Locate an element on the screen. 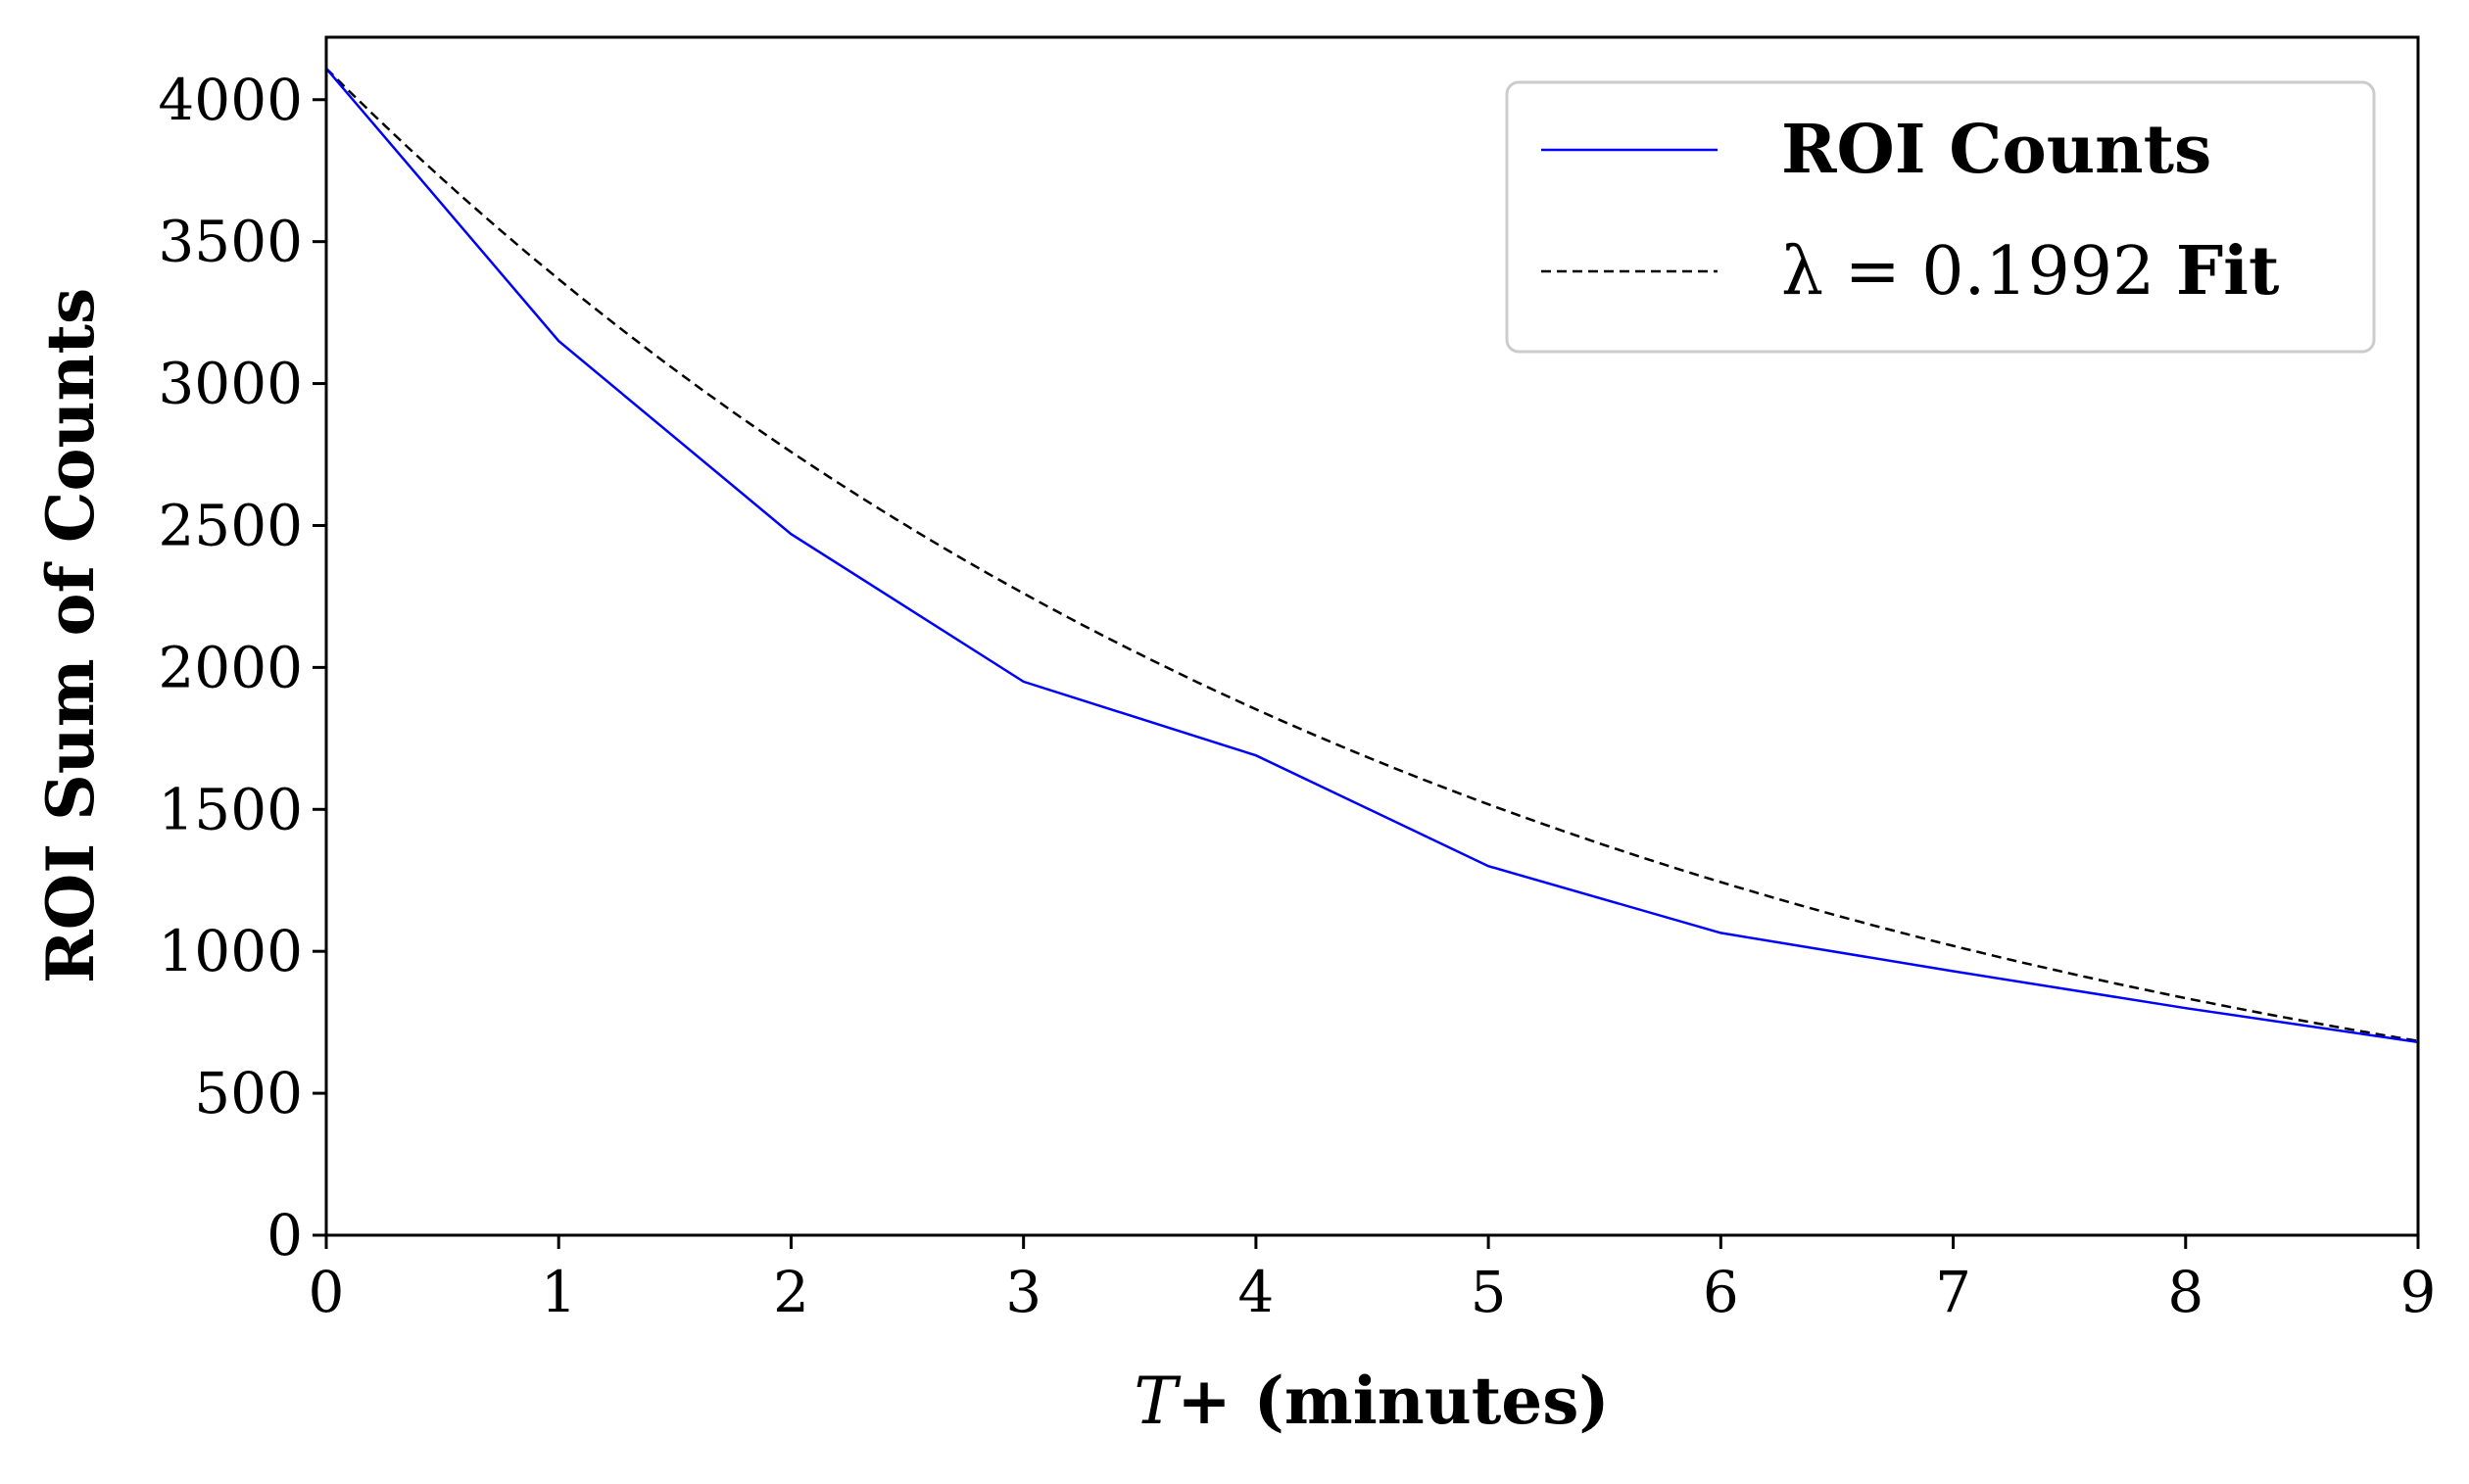  x-axis-label: T+ (minutes) is located at coordinates (1371, 1401).